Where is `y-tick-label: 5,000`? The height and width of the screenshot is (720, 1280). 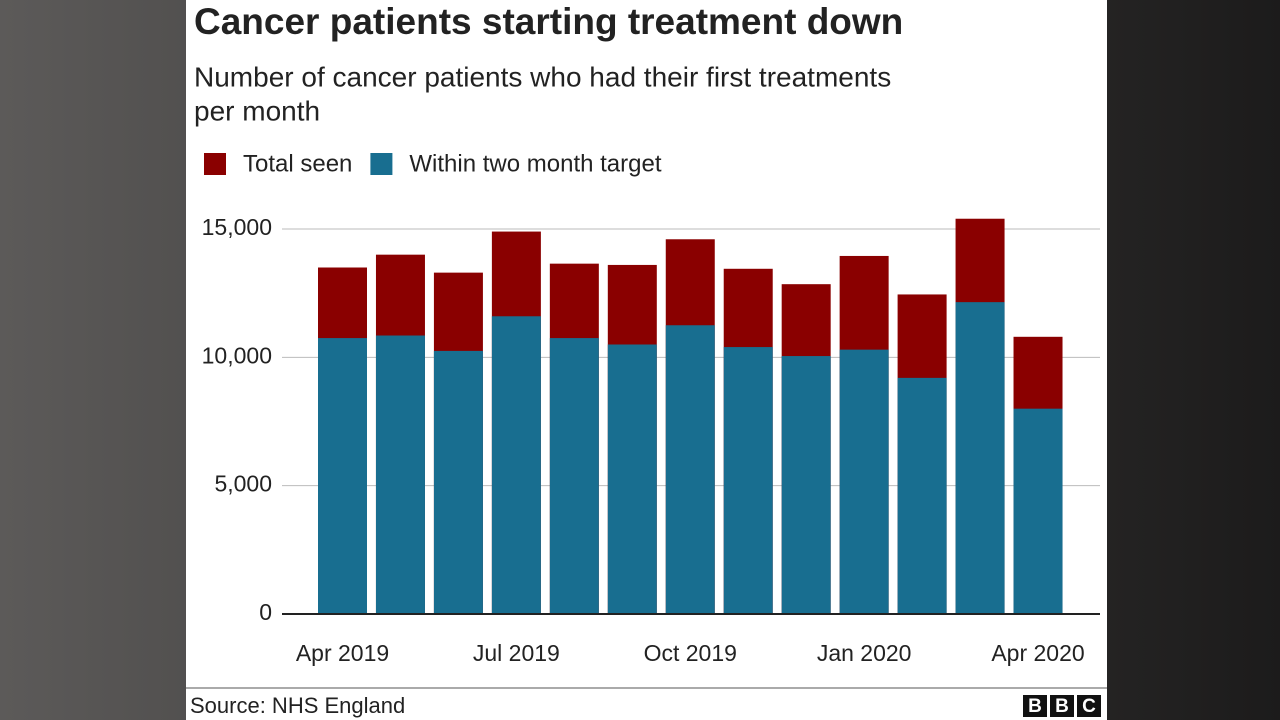 y-tick-label: 5,000 is located at coordinates (243, 484).